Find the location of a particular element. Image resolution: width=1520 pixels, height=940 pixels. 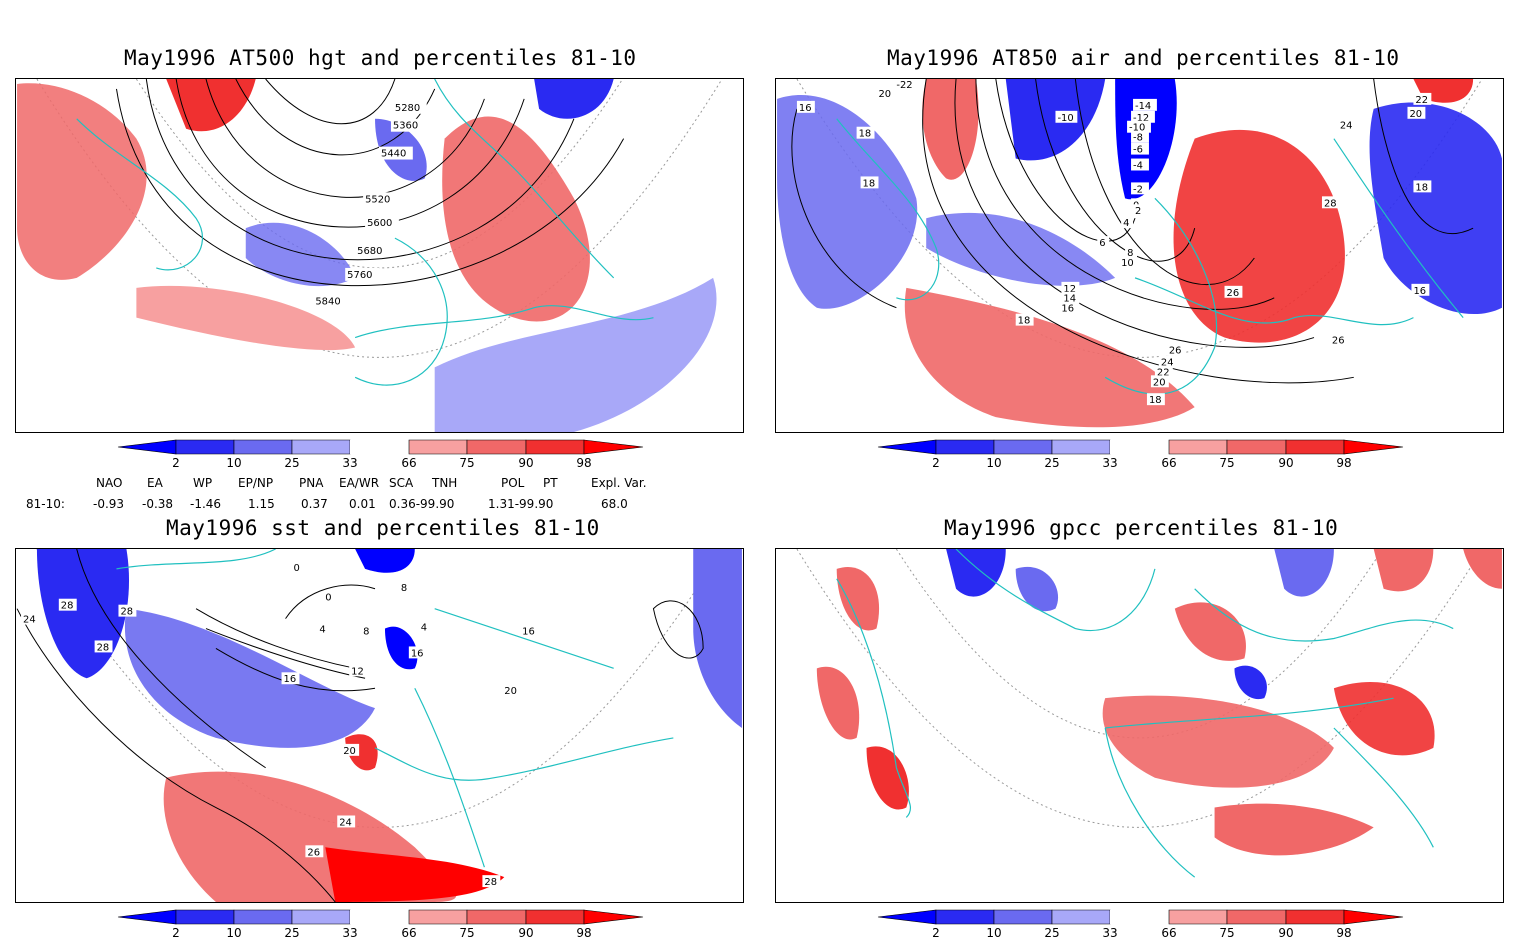

svg-text: -8 is located at coordinates (1138, 138).